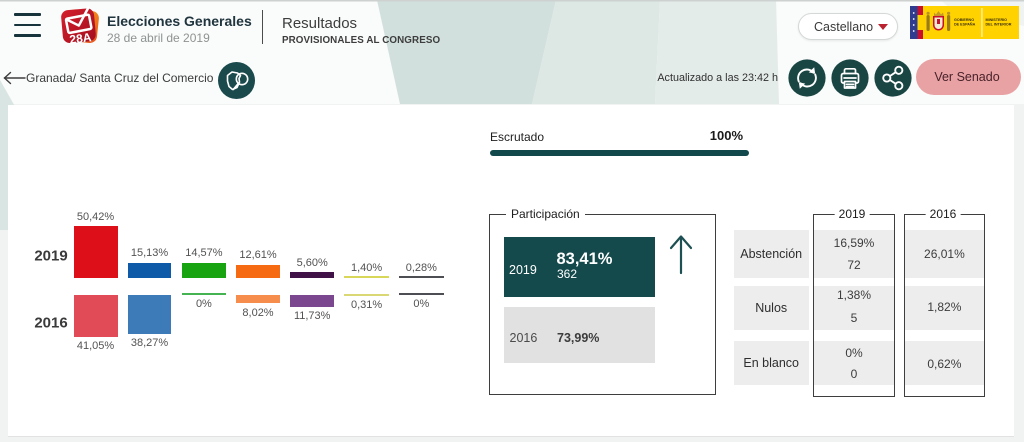 The height and width of the screenshot is (442, 1024). Describe the element at coordinates (999, 25) in the screenshot. I see `svg-text: DEL INTERIOR` at that location.